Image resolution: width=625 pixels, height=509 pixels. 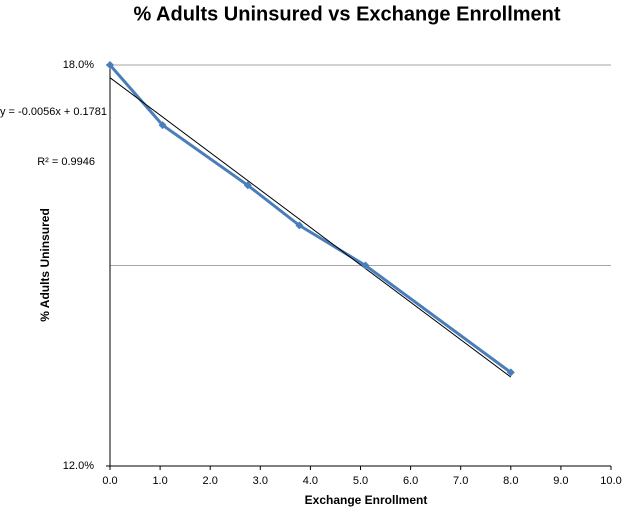 I want to click on x-tick-label: 2.0, so click(x=210, y=481).